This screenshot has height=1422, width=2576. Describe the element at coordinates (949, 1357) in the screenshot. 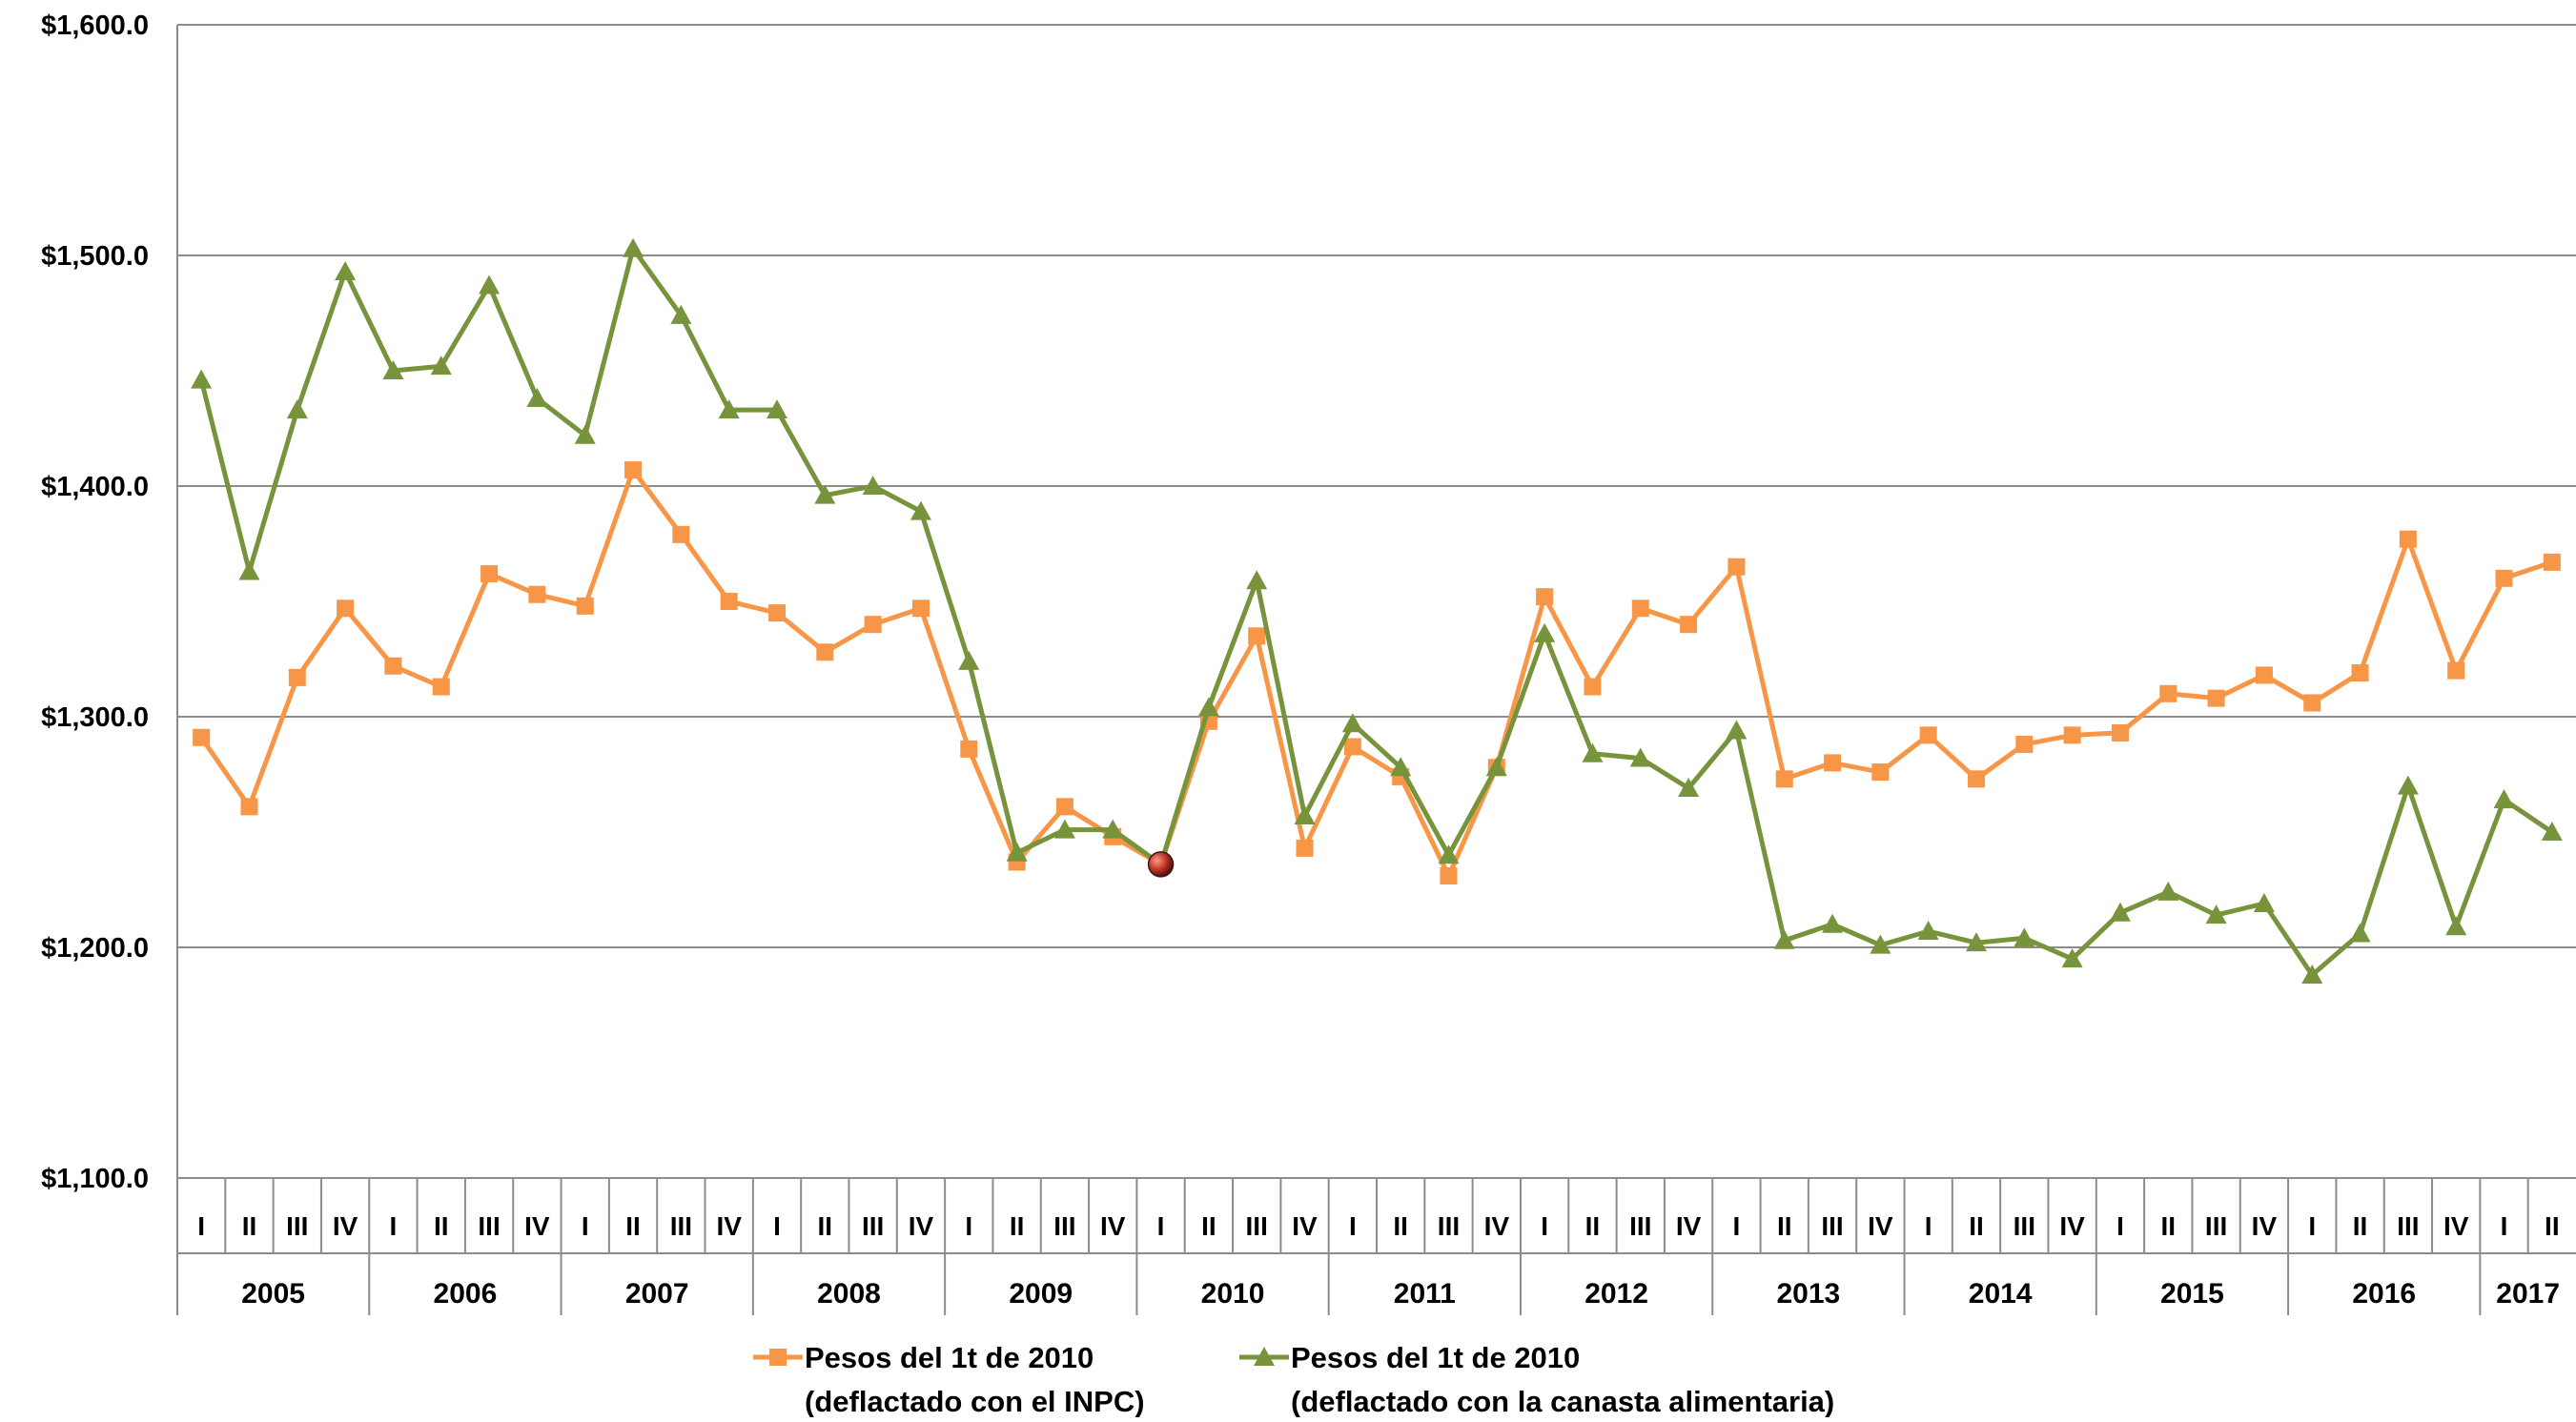

I see `legend-label-line1: Pesos del 1t de 2010` at that location.